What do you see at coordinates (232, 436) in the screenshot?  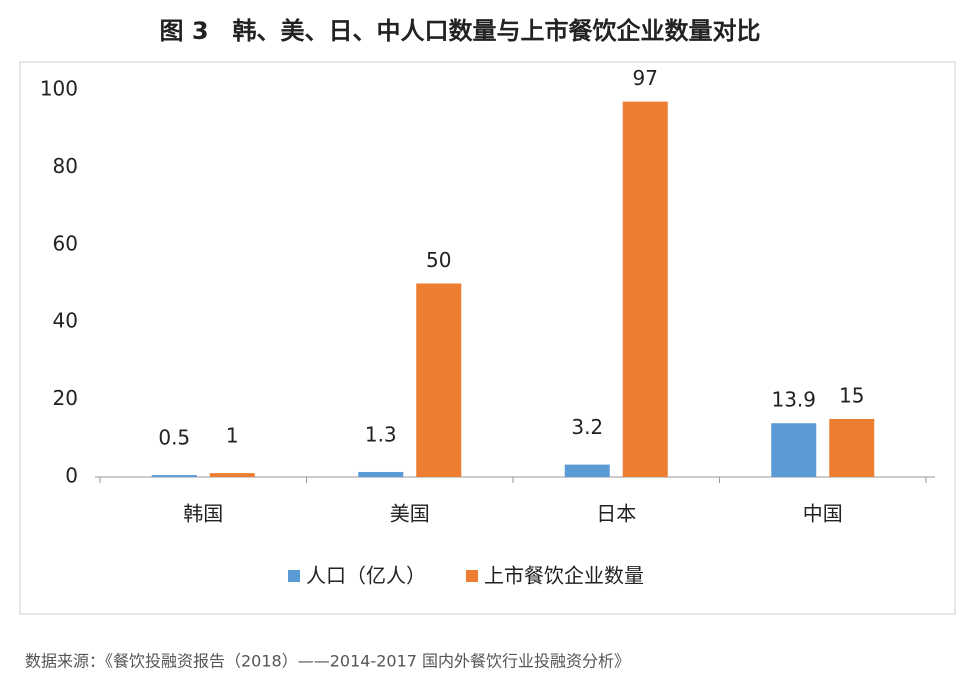 I see `value-label: 1` at bounding box center [232, 436].